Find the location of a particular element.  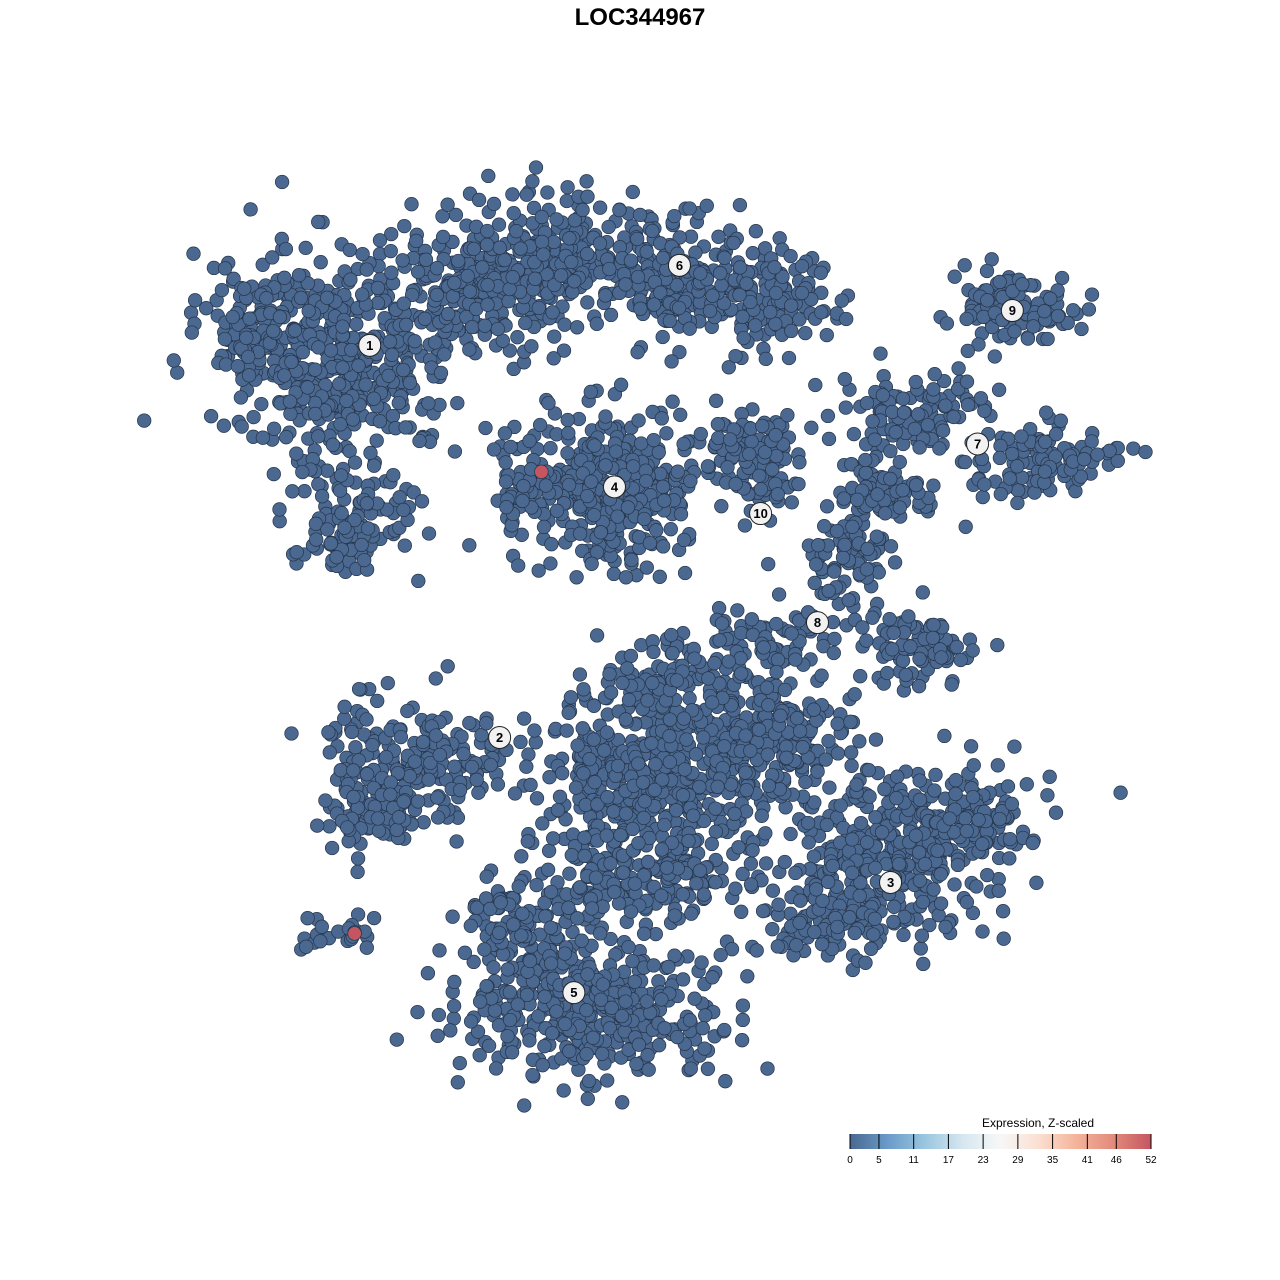

cluster-label-3: 3 is located at coordinates (891, 882).